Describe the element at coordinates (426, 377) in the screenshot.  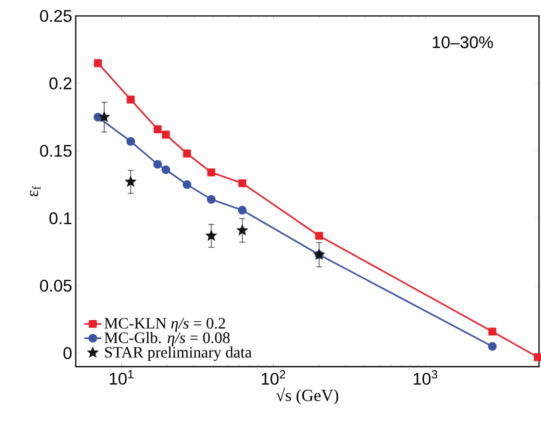
I see `x-tick-label: 10$^{3}$` at that location.